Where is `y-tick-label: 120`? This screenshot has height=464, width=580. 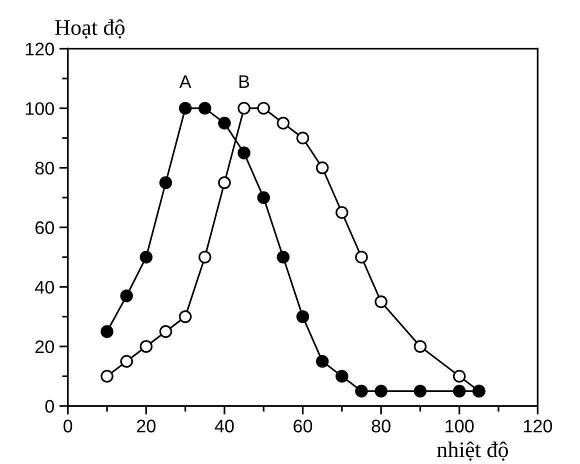
y-tick-label: 120 is located at coordinates (40, 49).